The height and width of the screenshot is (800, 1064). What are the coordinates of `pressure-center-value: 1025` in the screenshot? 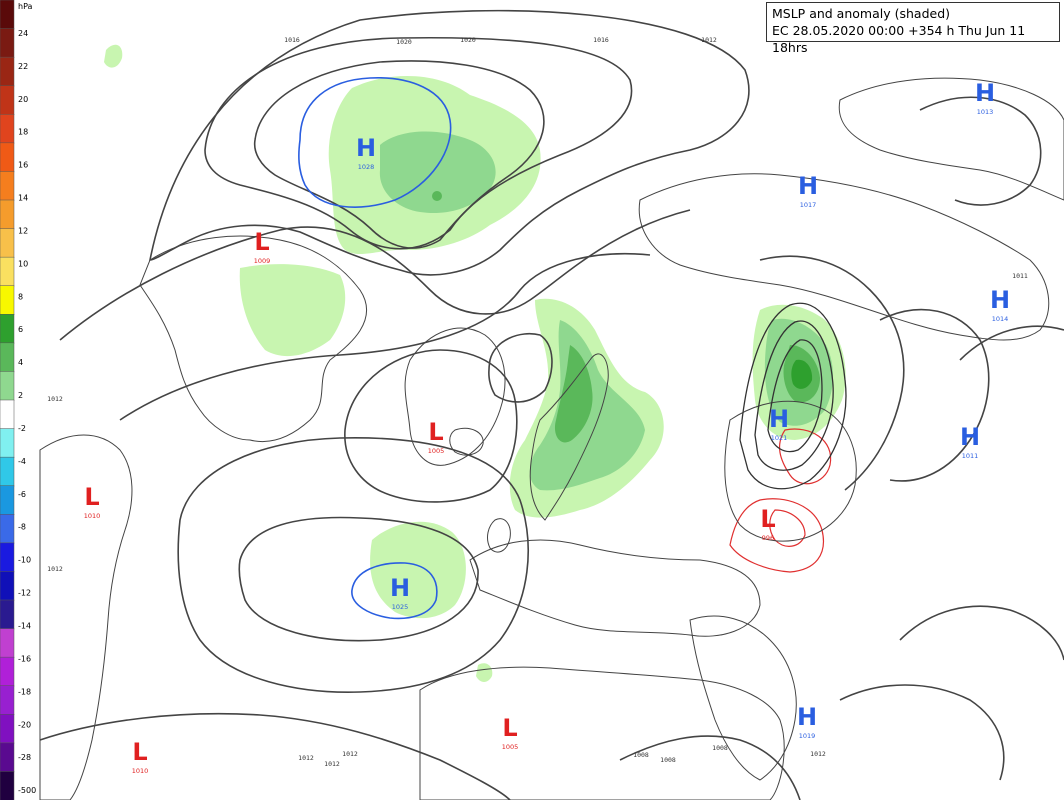 It's located at (400, 607).